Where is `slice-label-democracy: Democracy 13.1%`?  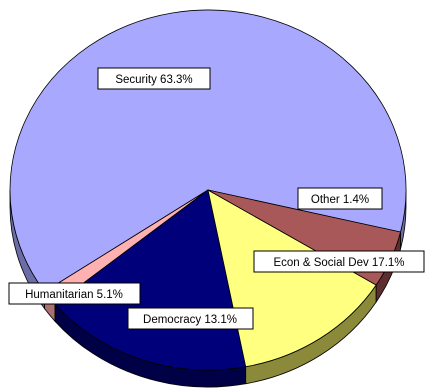 slice-label-democracy: Democracy 13.1% is located at coordinates (190, 318).